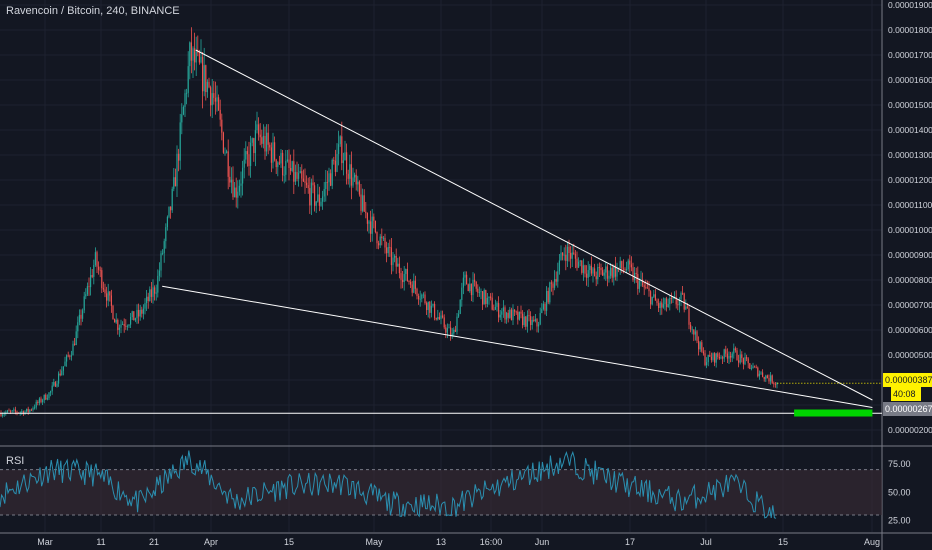  I want to click on target-zone, so click(833, 413).